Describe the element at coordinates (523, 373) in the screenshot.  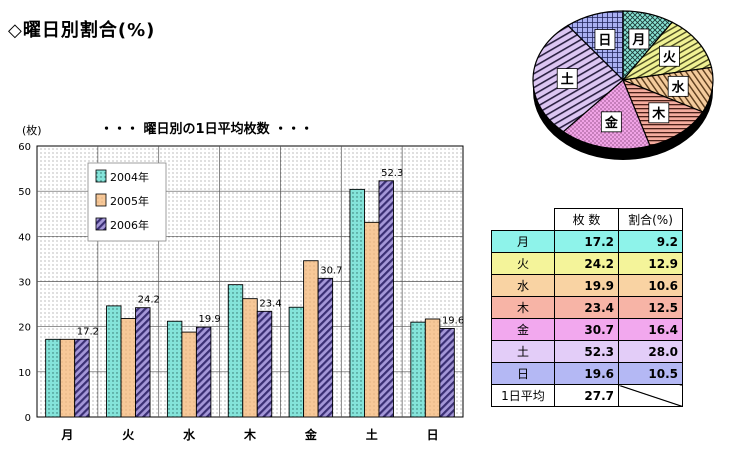
I see `day-cell: 日` at that location.